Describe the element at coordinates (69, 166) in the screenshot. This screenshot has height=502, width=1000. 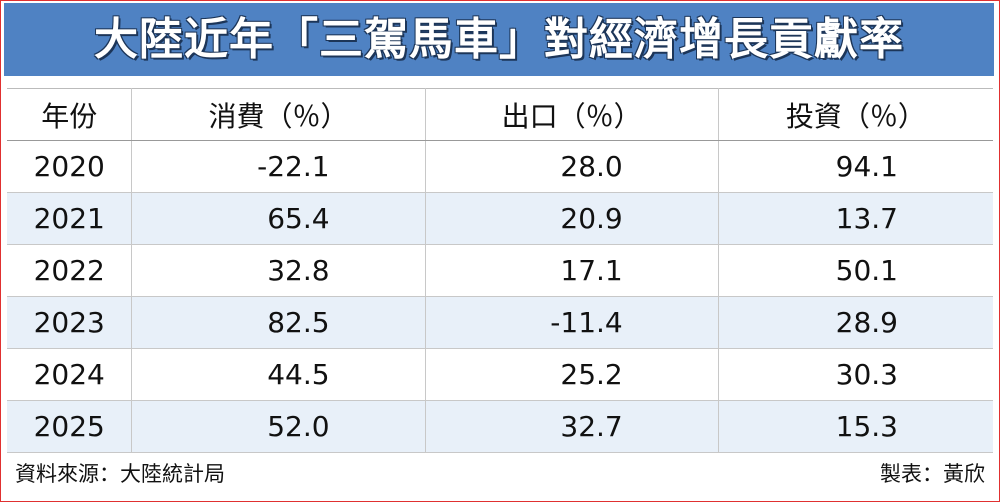
I see `year-cell: 2020` at that location.